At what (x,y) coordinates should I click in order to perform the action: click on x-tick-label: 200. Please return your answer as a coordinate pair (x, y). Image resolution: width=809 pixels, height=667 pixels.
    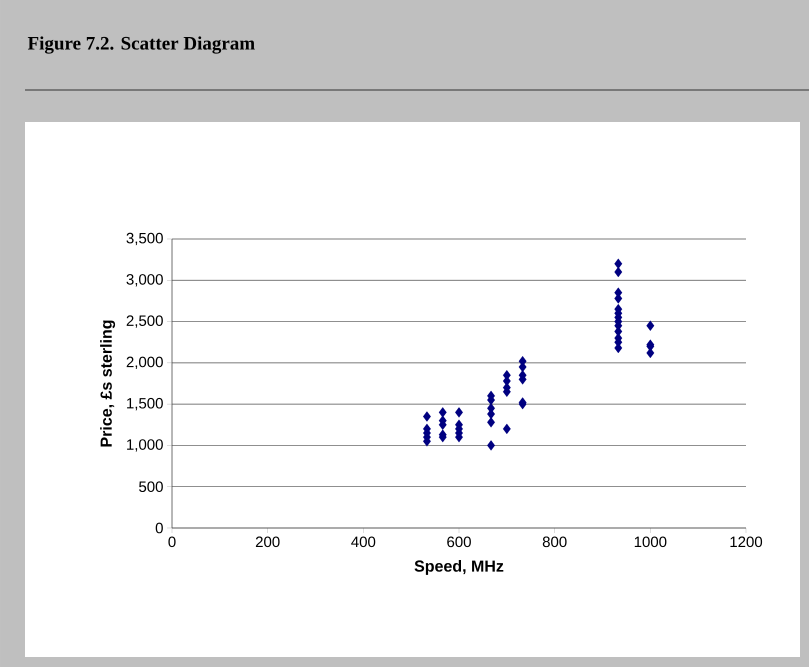
    Looking at the image, I should click on (268, 542).